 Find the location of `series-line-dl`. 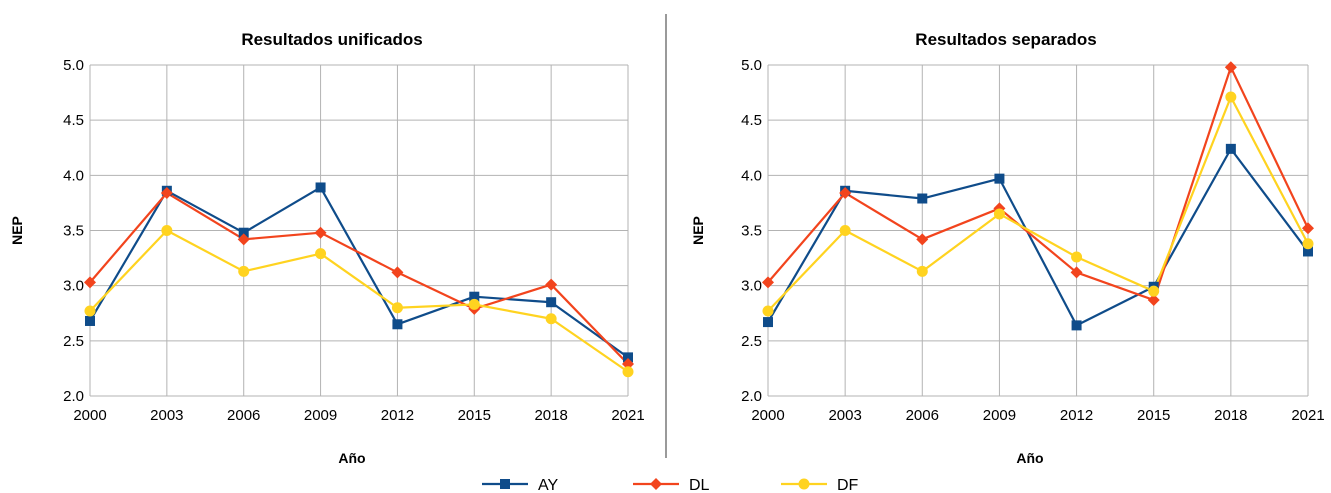

series-line-dl is located at coordinates (359, 278).